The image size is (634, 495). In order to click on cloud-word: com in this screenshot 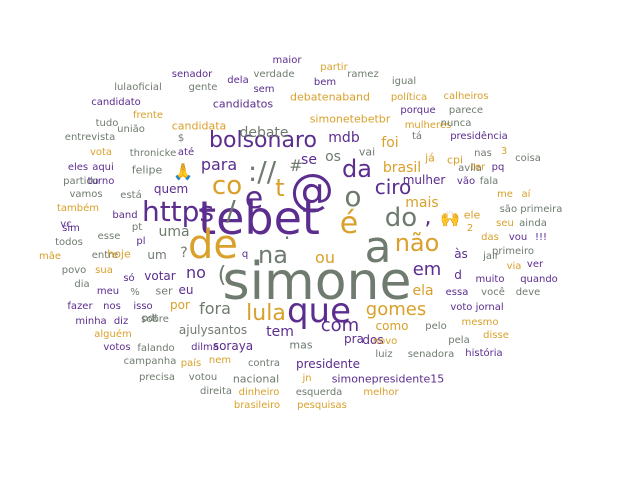, I will do `click(340, 325)`.